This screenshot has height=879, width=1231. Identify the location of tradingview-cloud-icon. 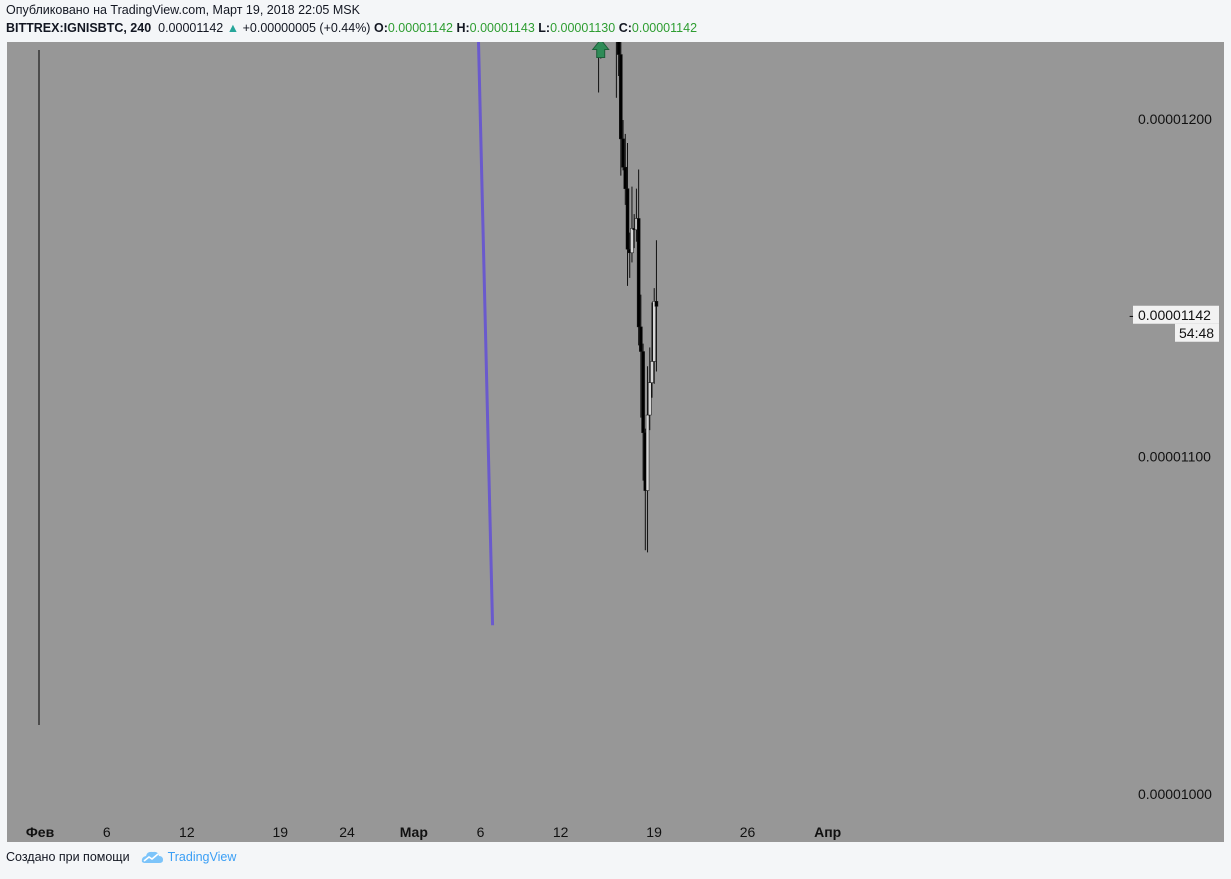
(152, 857).